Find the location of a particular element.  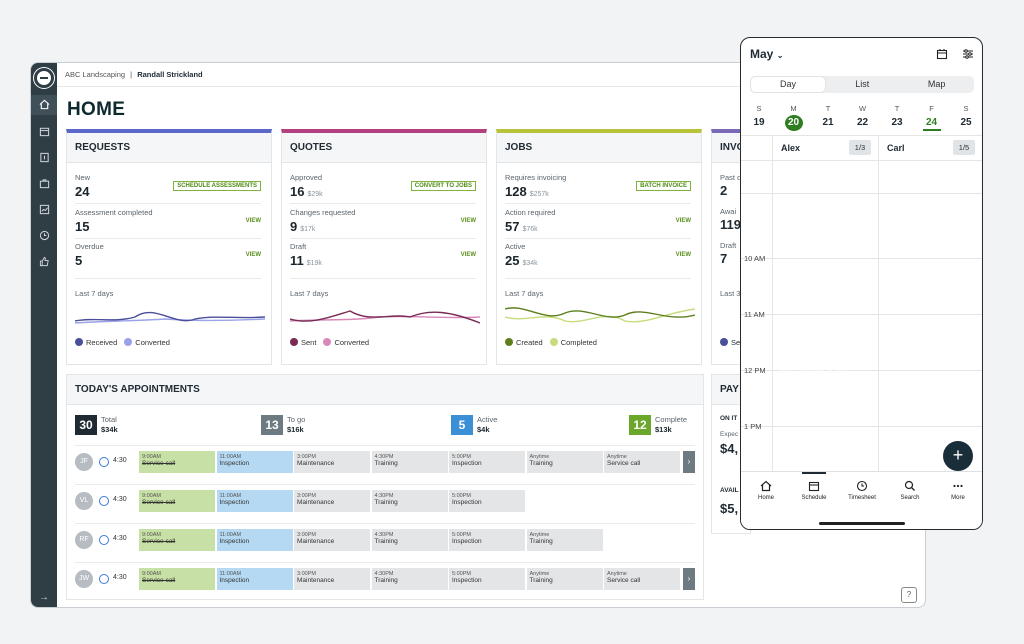

metric-action-button: BATCH INVOICE is located at coordinates (663, 186).